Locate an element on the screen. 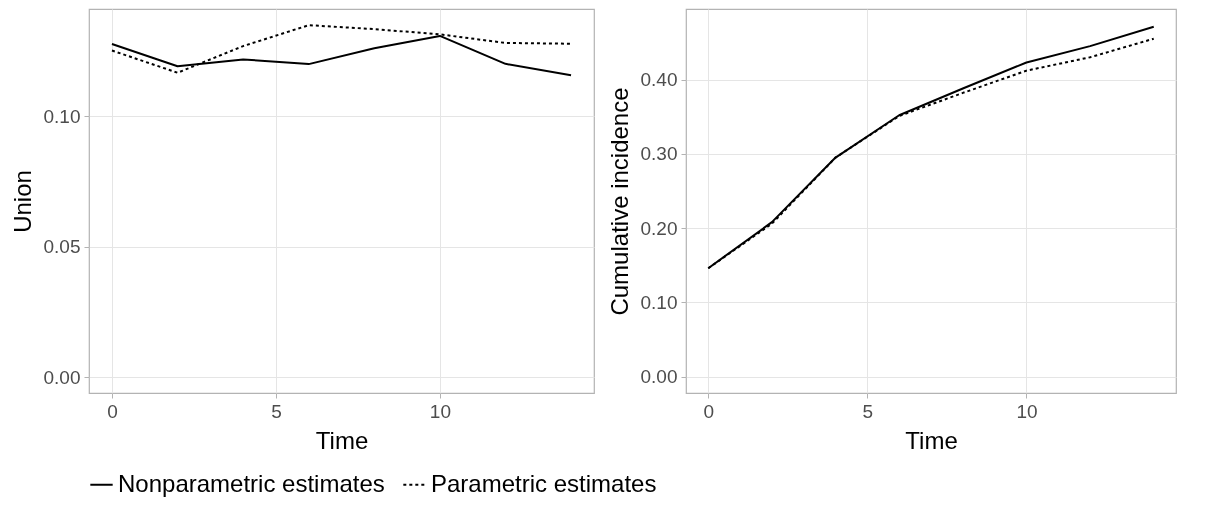  line-series is located at coordinates (341, 49).